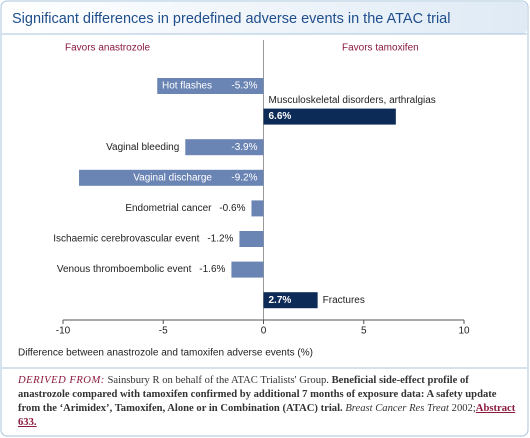 The width and height of the screenshot is (530, 438). I want to click on category-label: Musculoskeletal disorders, arthralgias, so click(352, 100).